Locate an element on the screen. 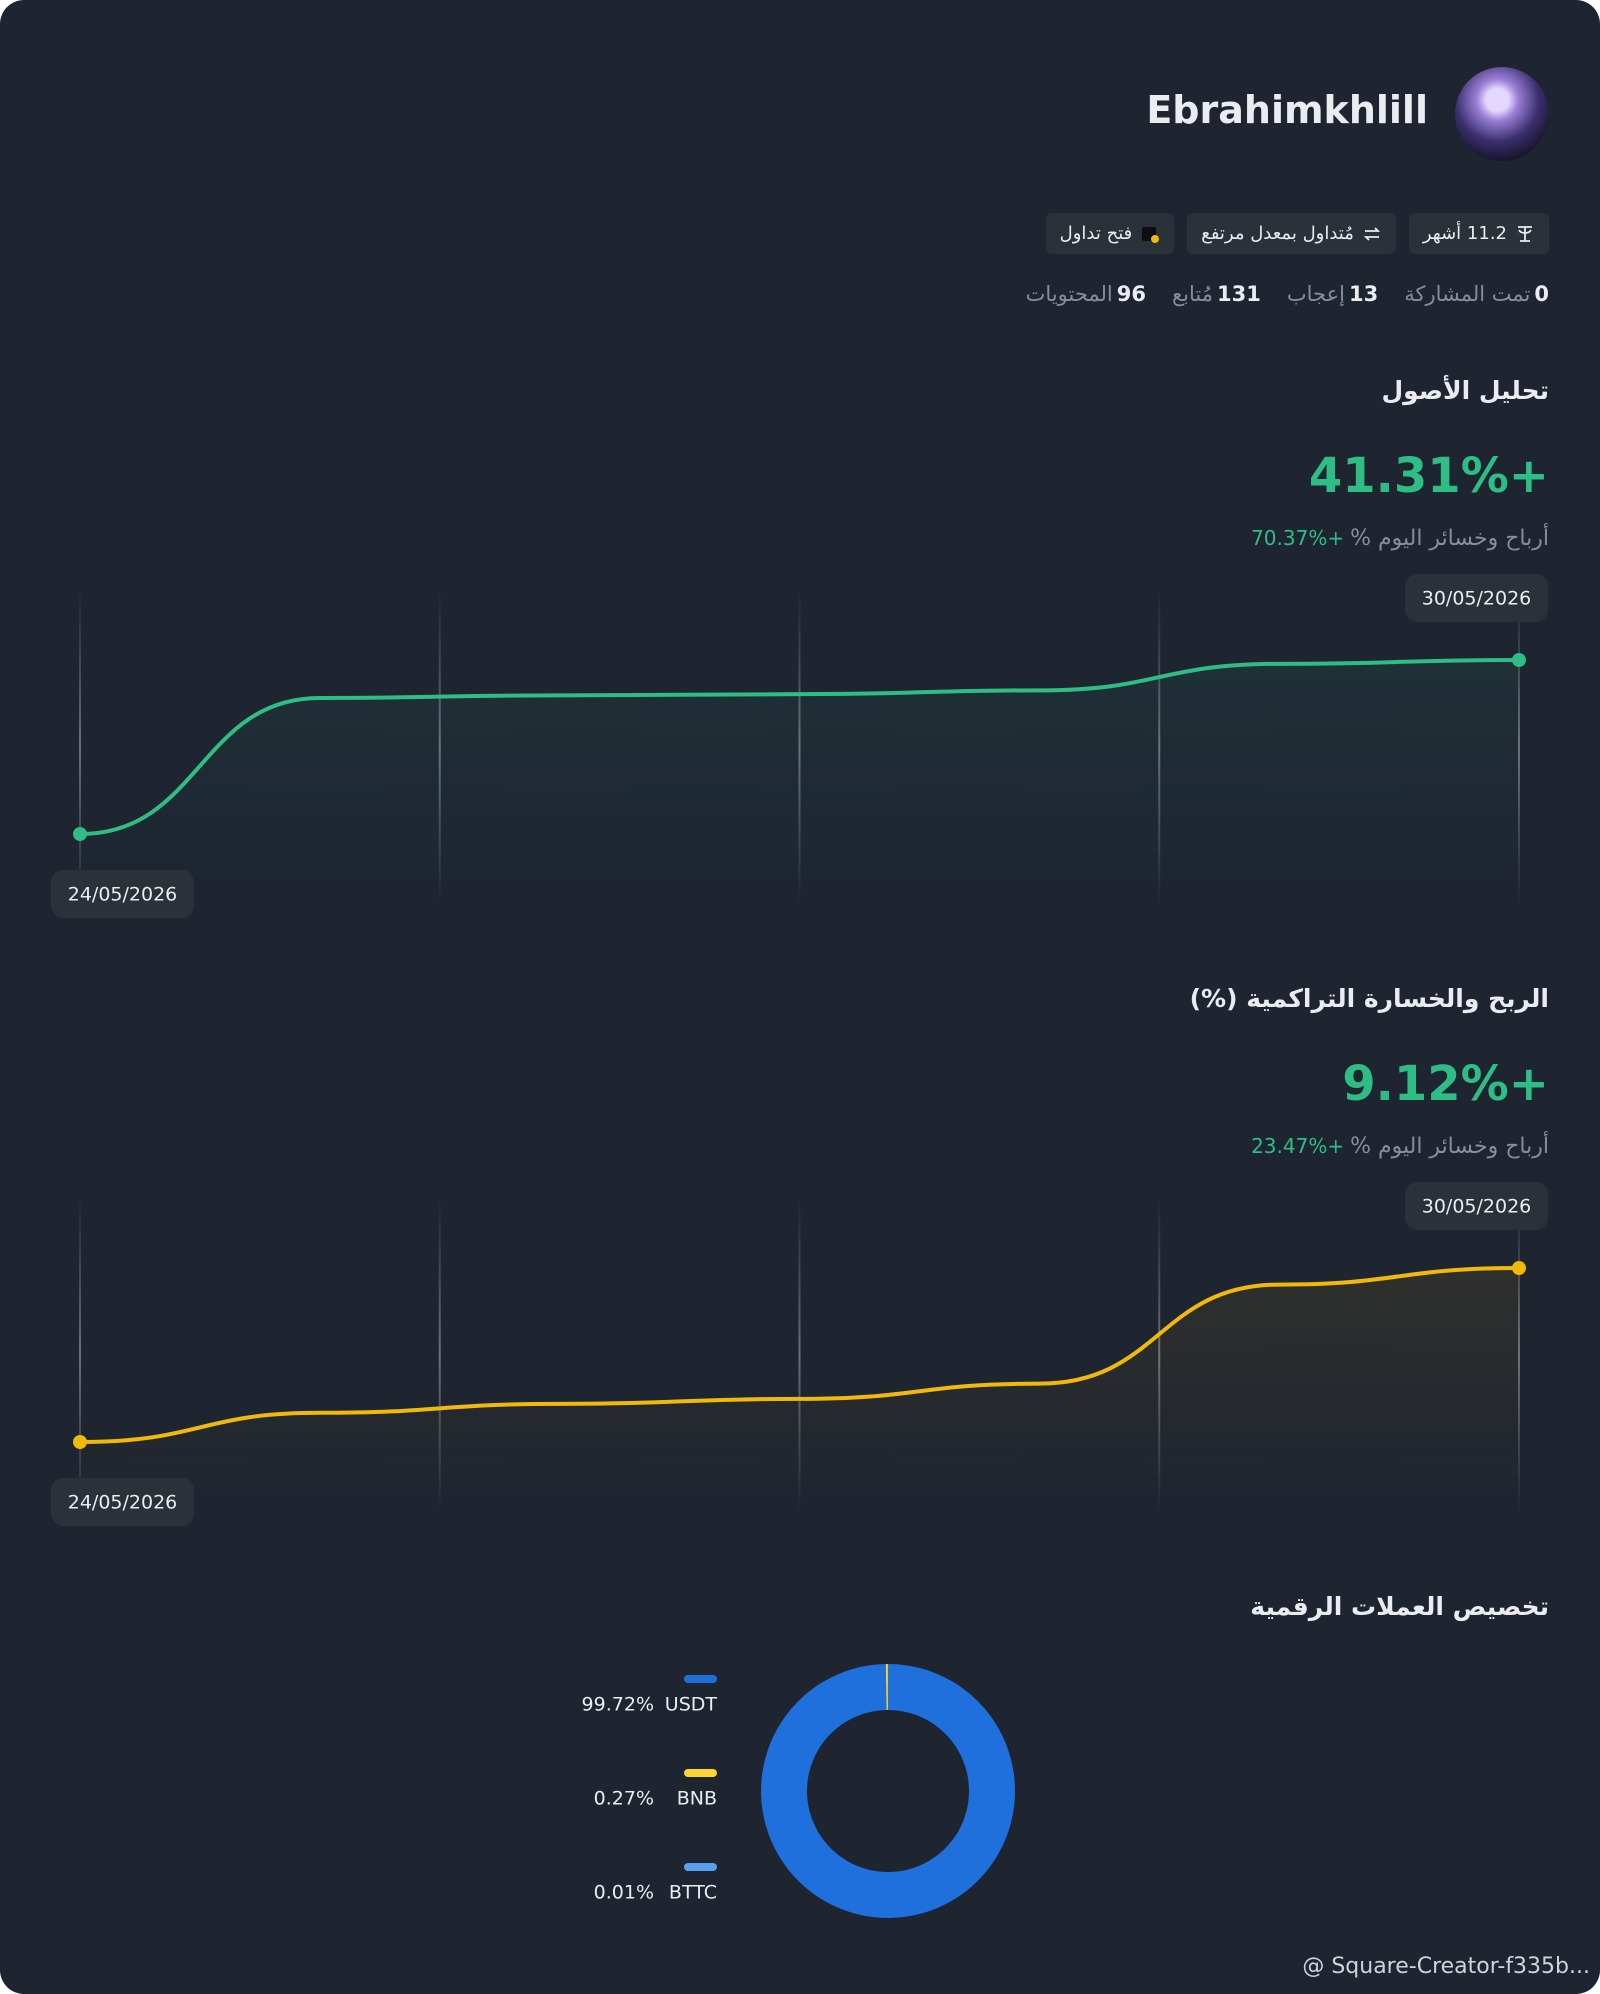  badge: فتح تداول is located at coordinates (1110, 233).